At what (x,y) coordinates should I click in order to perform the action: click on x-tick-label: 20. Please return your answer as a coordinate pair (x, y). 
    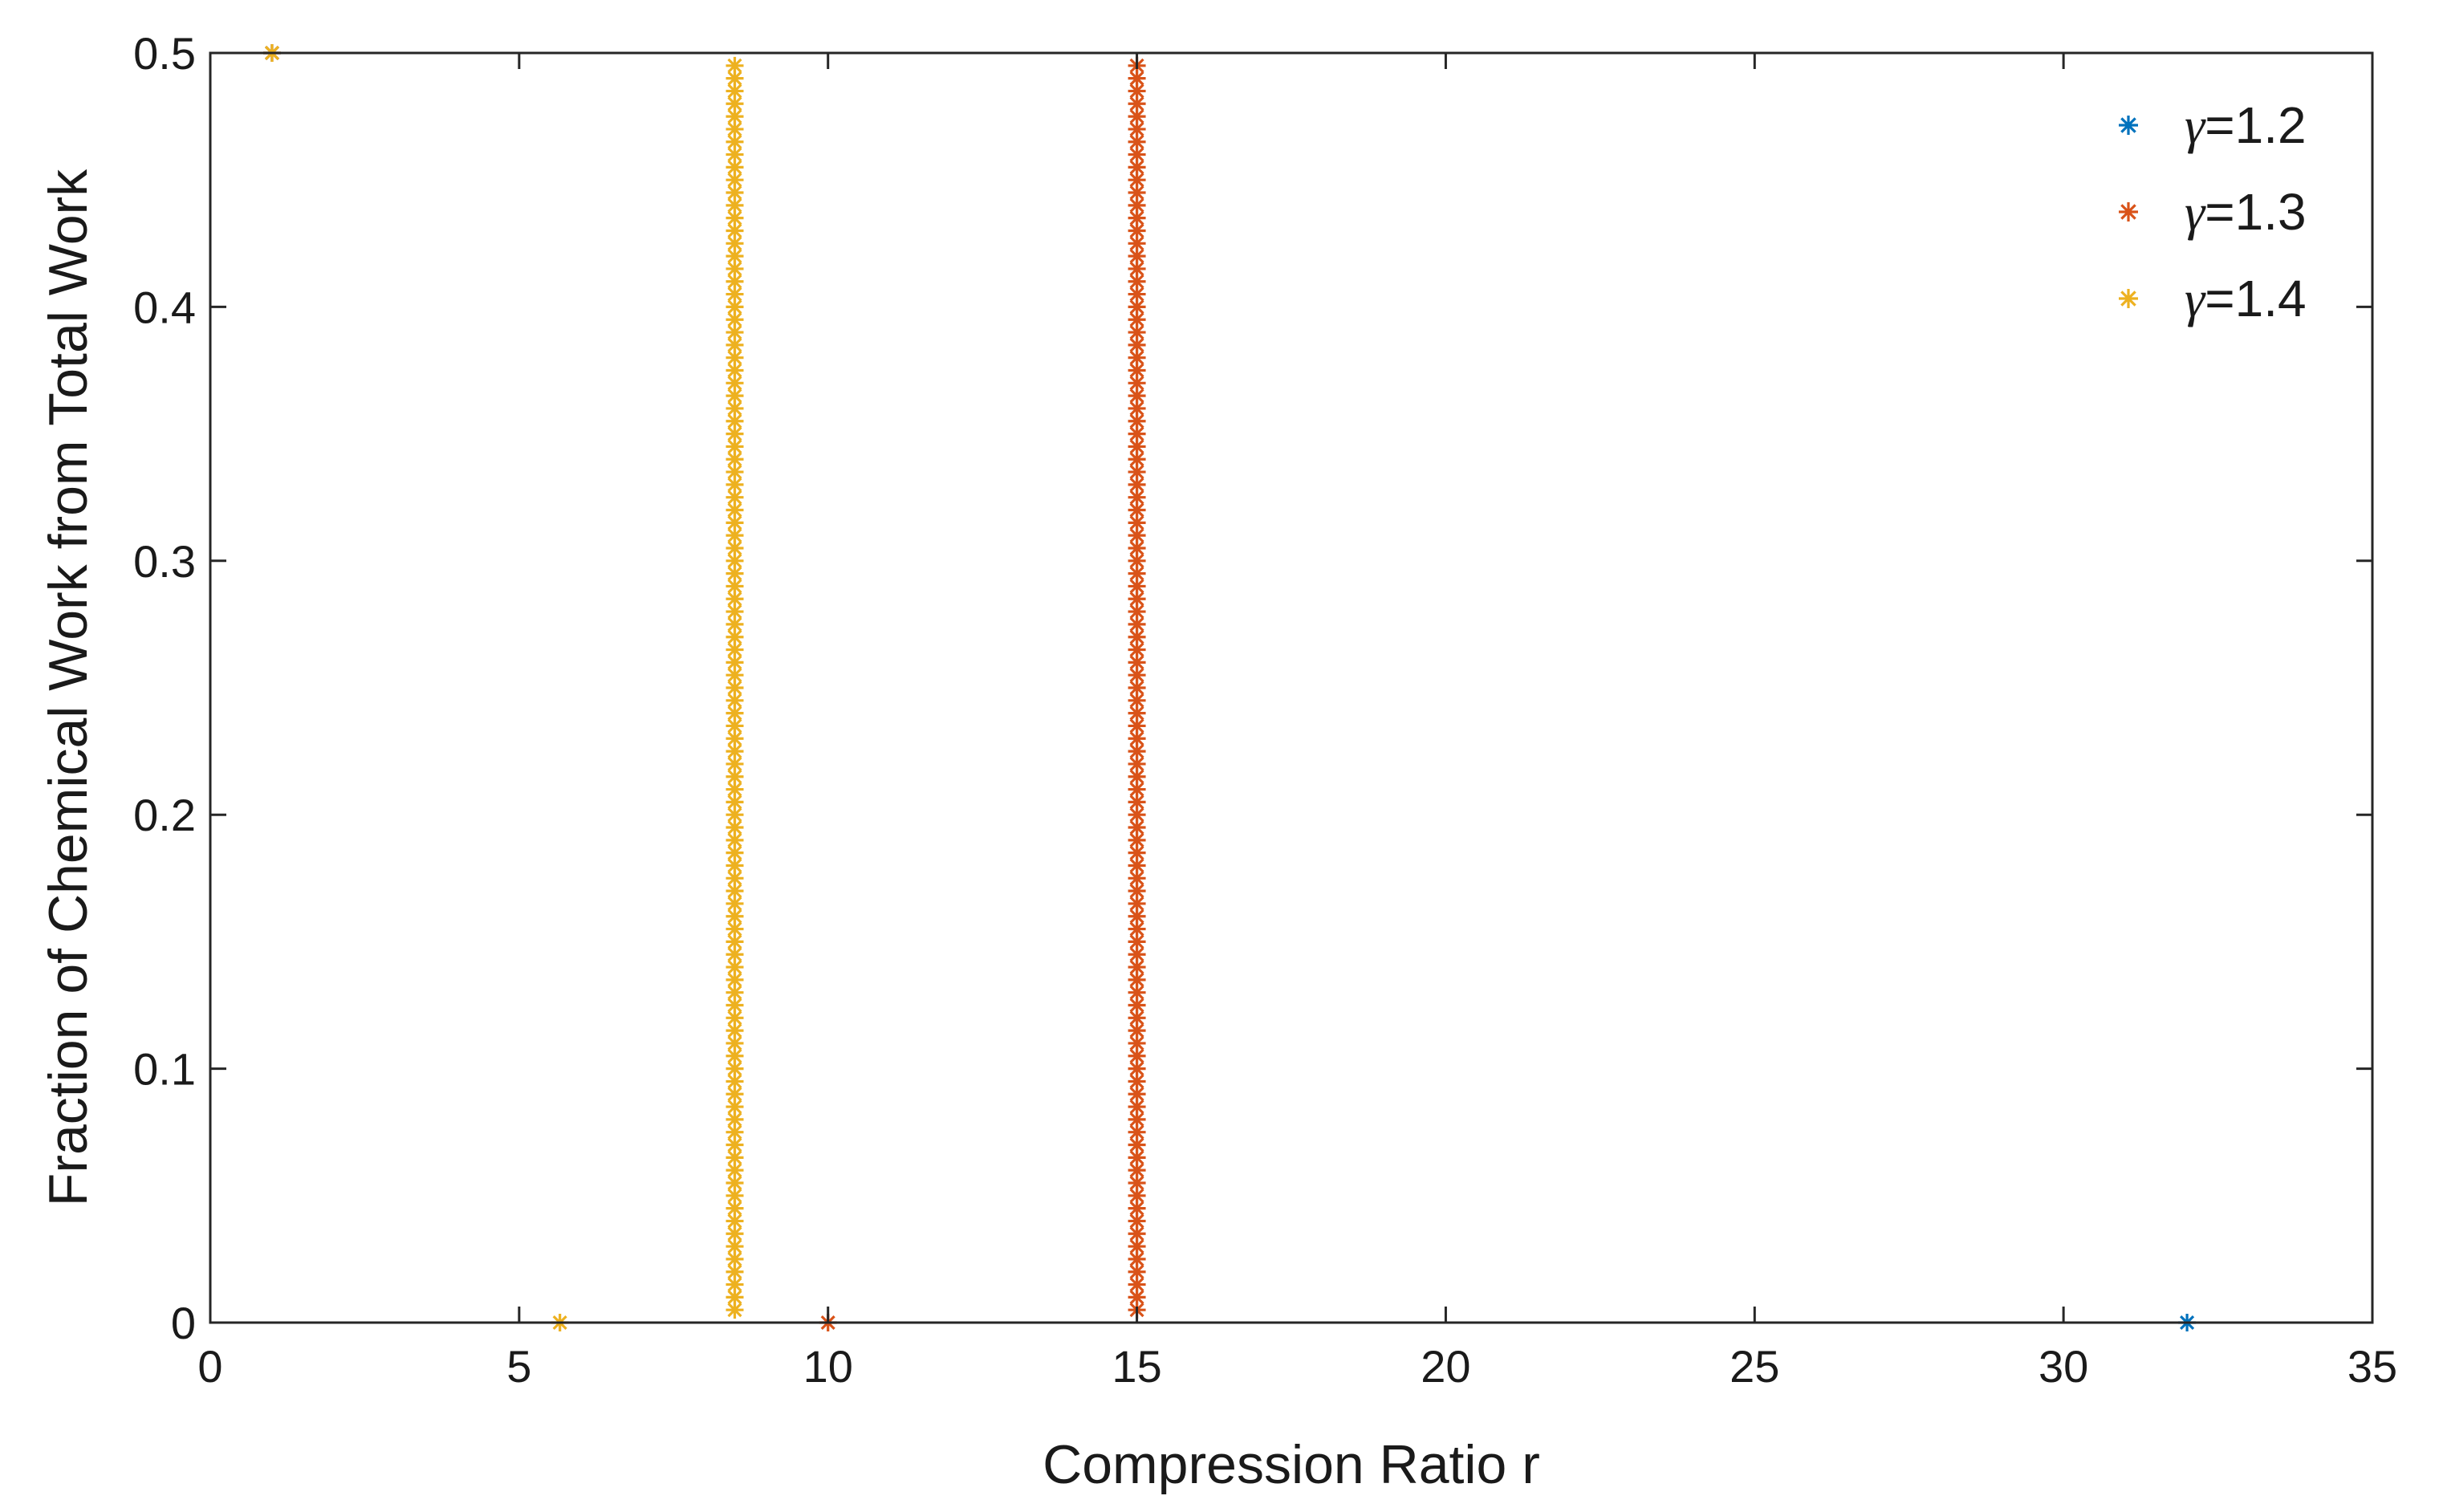
    Looking at the image, I should click on (1445, 1366).